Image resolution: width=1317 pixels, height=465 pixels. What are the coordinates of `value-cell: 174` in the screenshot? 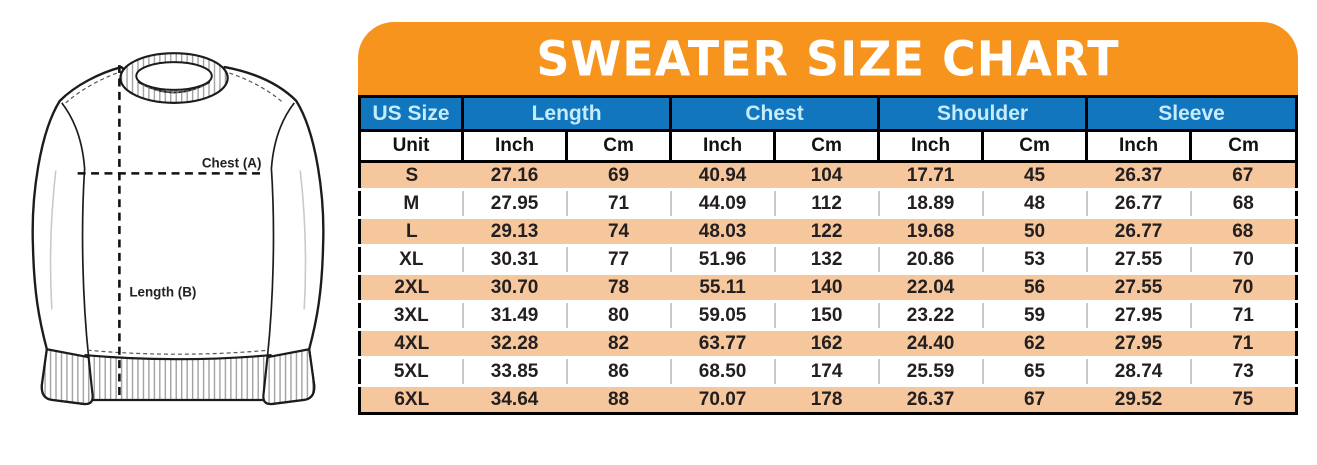 It's located at (826, 371).